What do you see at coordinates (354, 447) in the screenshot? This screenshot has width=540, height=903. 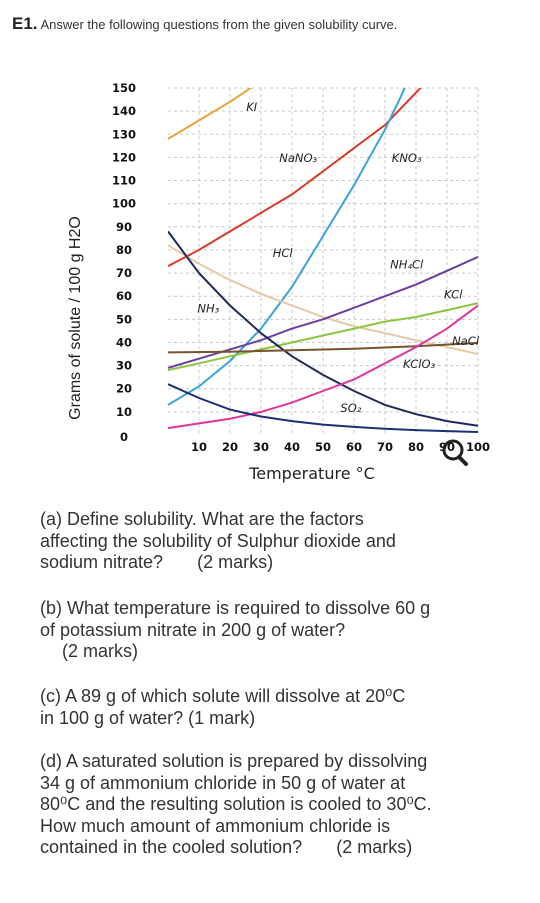 I see `x-tick-label: 60` at bounding box center [354, 447].